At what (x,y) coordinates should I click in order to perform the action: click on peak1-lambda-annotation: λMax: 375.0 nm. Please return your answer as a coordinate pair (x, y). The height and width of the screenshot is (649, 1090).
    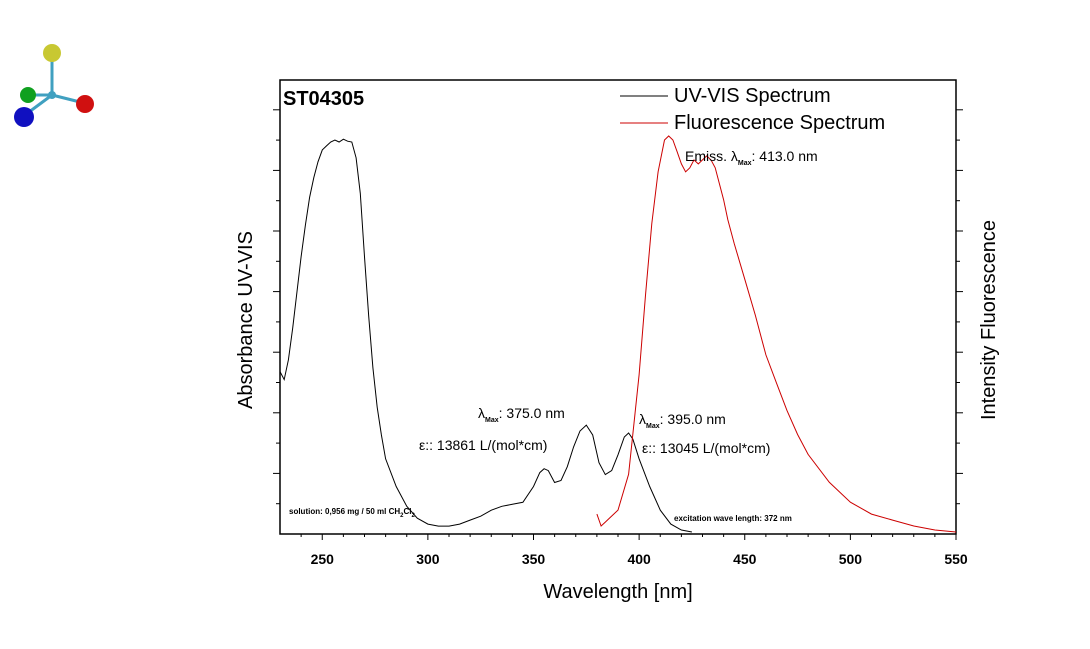
    Looking at the image, I should click on (521, 414).